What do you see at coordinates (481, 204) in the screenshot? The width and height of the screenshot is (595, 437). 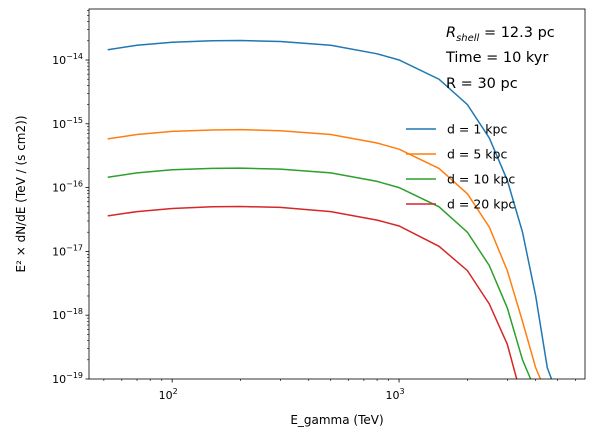 I see `legend-label-4: d = 20 kpc` at bounding box center [481, 204].